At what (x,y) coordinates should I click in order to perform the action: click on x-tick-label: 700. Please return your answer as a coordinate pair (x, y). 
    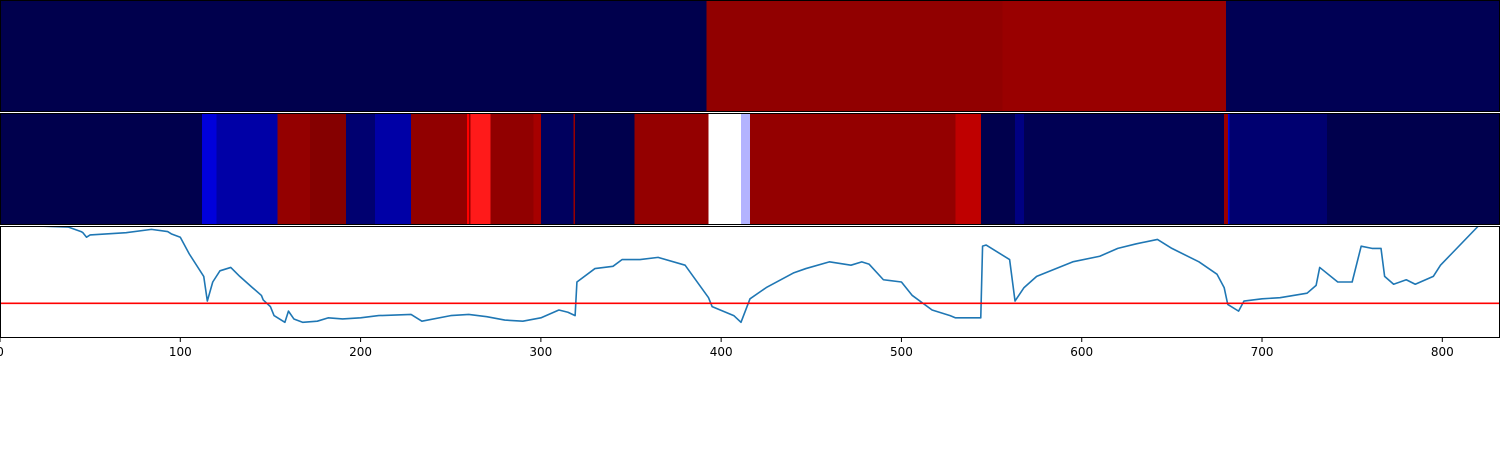
    Looking at the image, I should click on (1262, 352).